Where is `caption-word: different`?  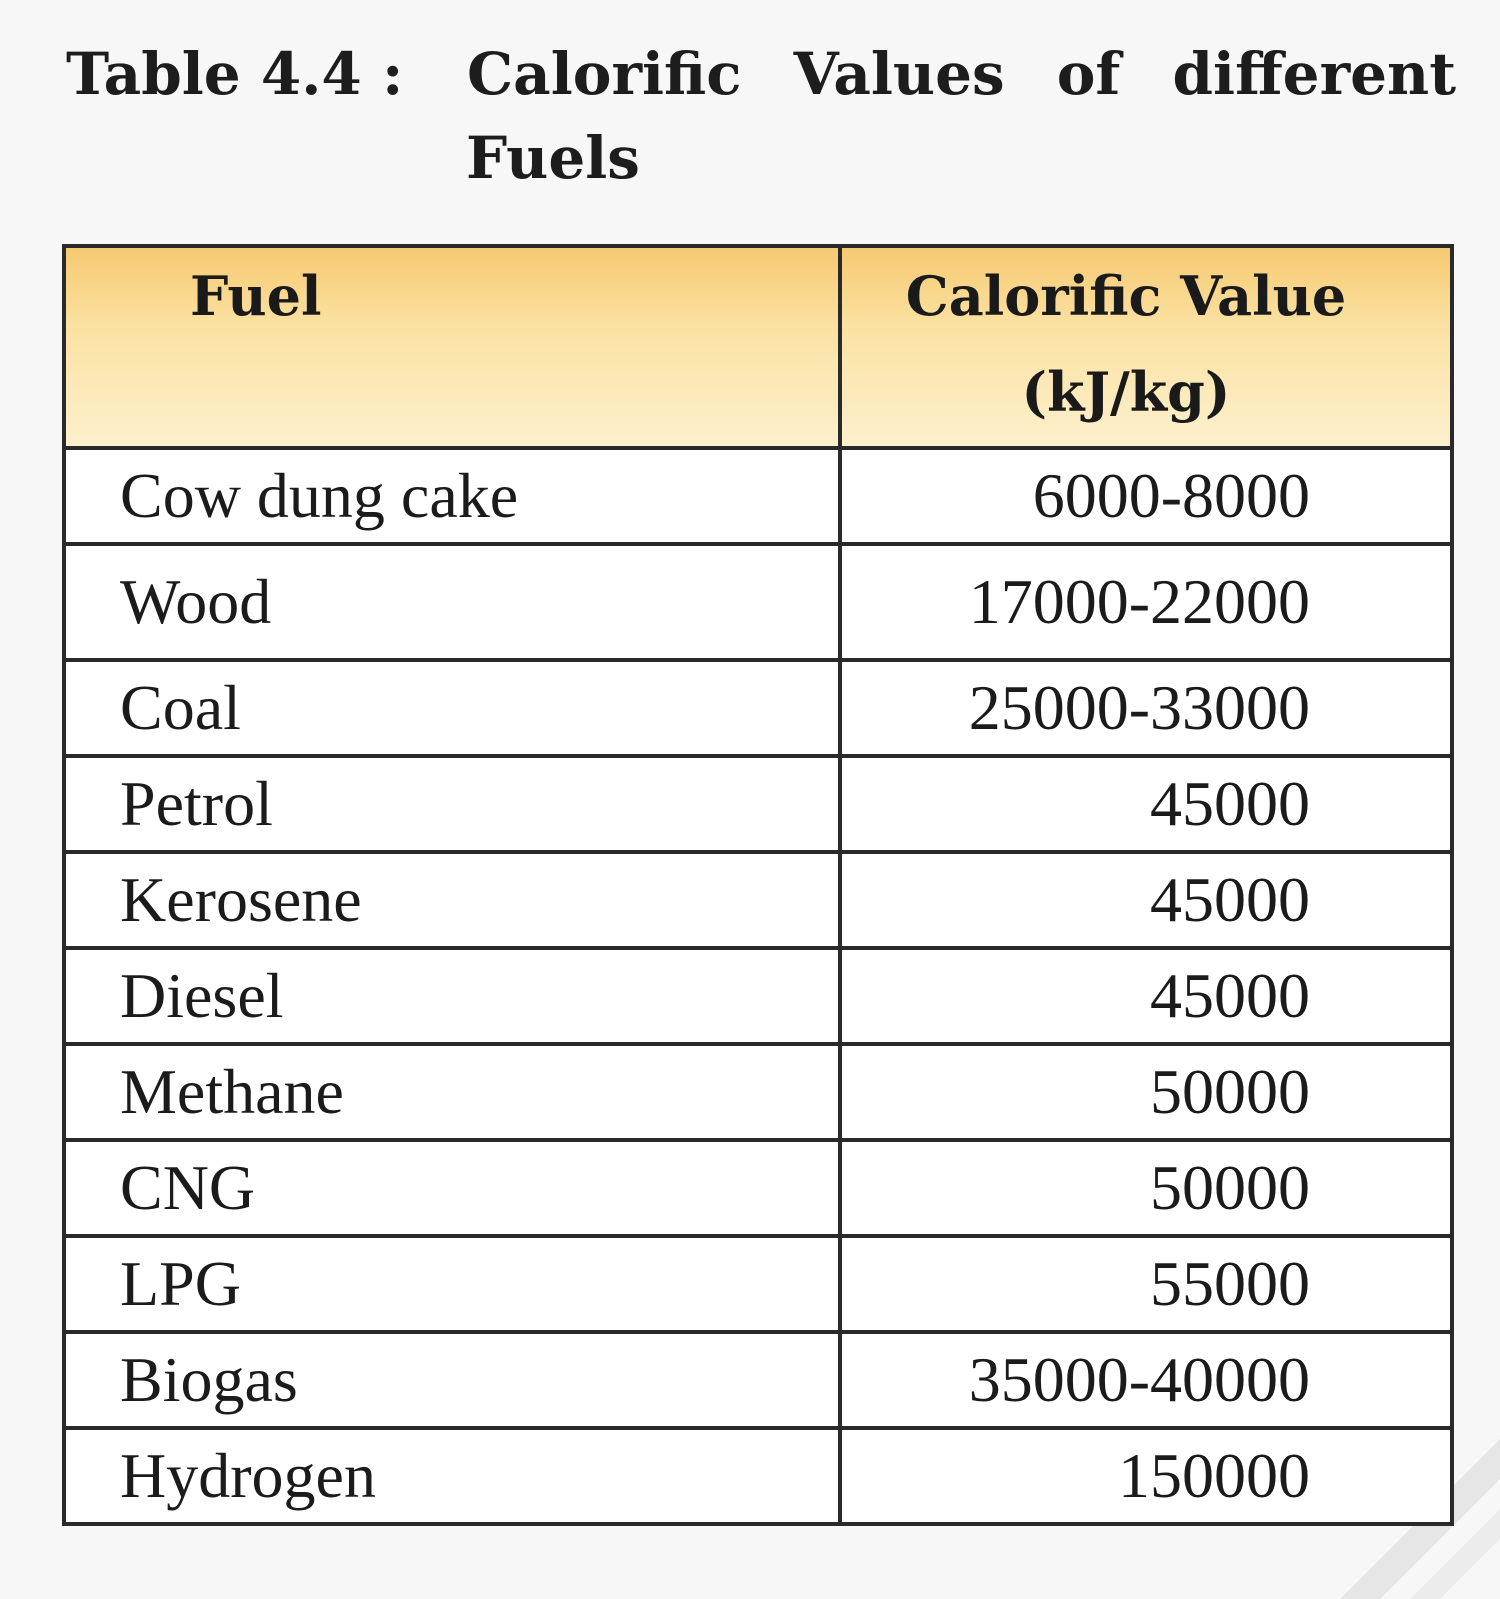 caption-word: different is located at coordinates (1314, 74).